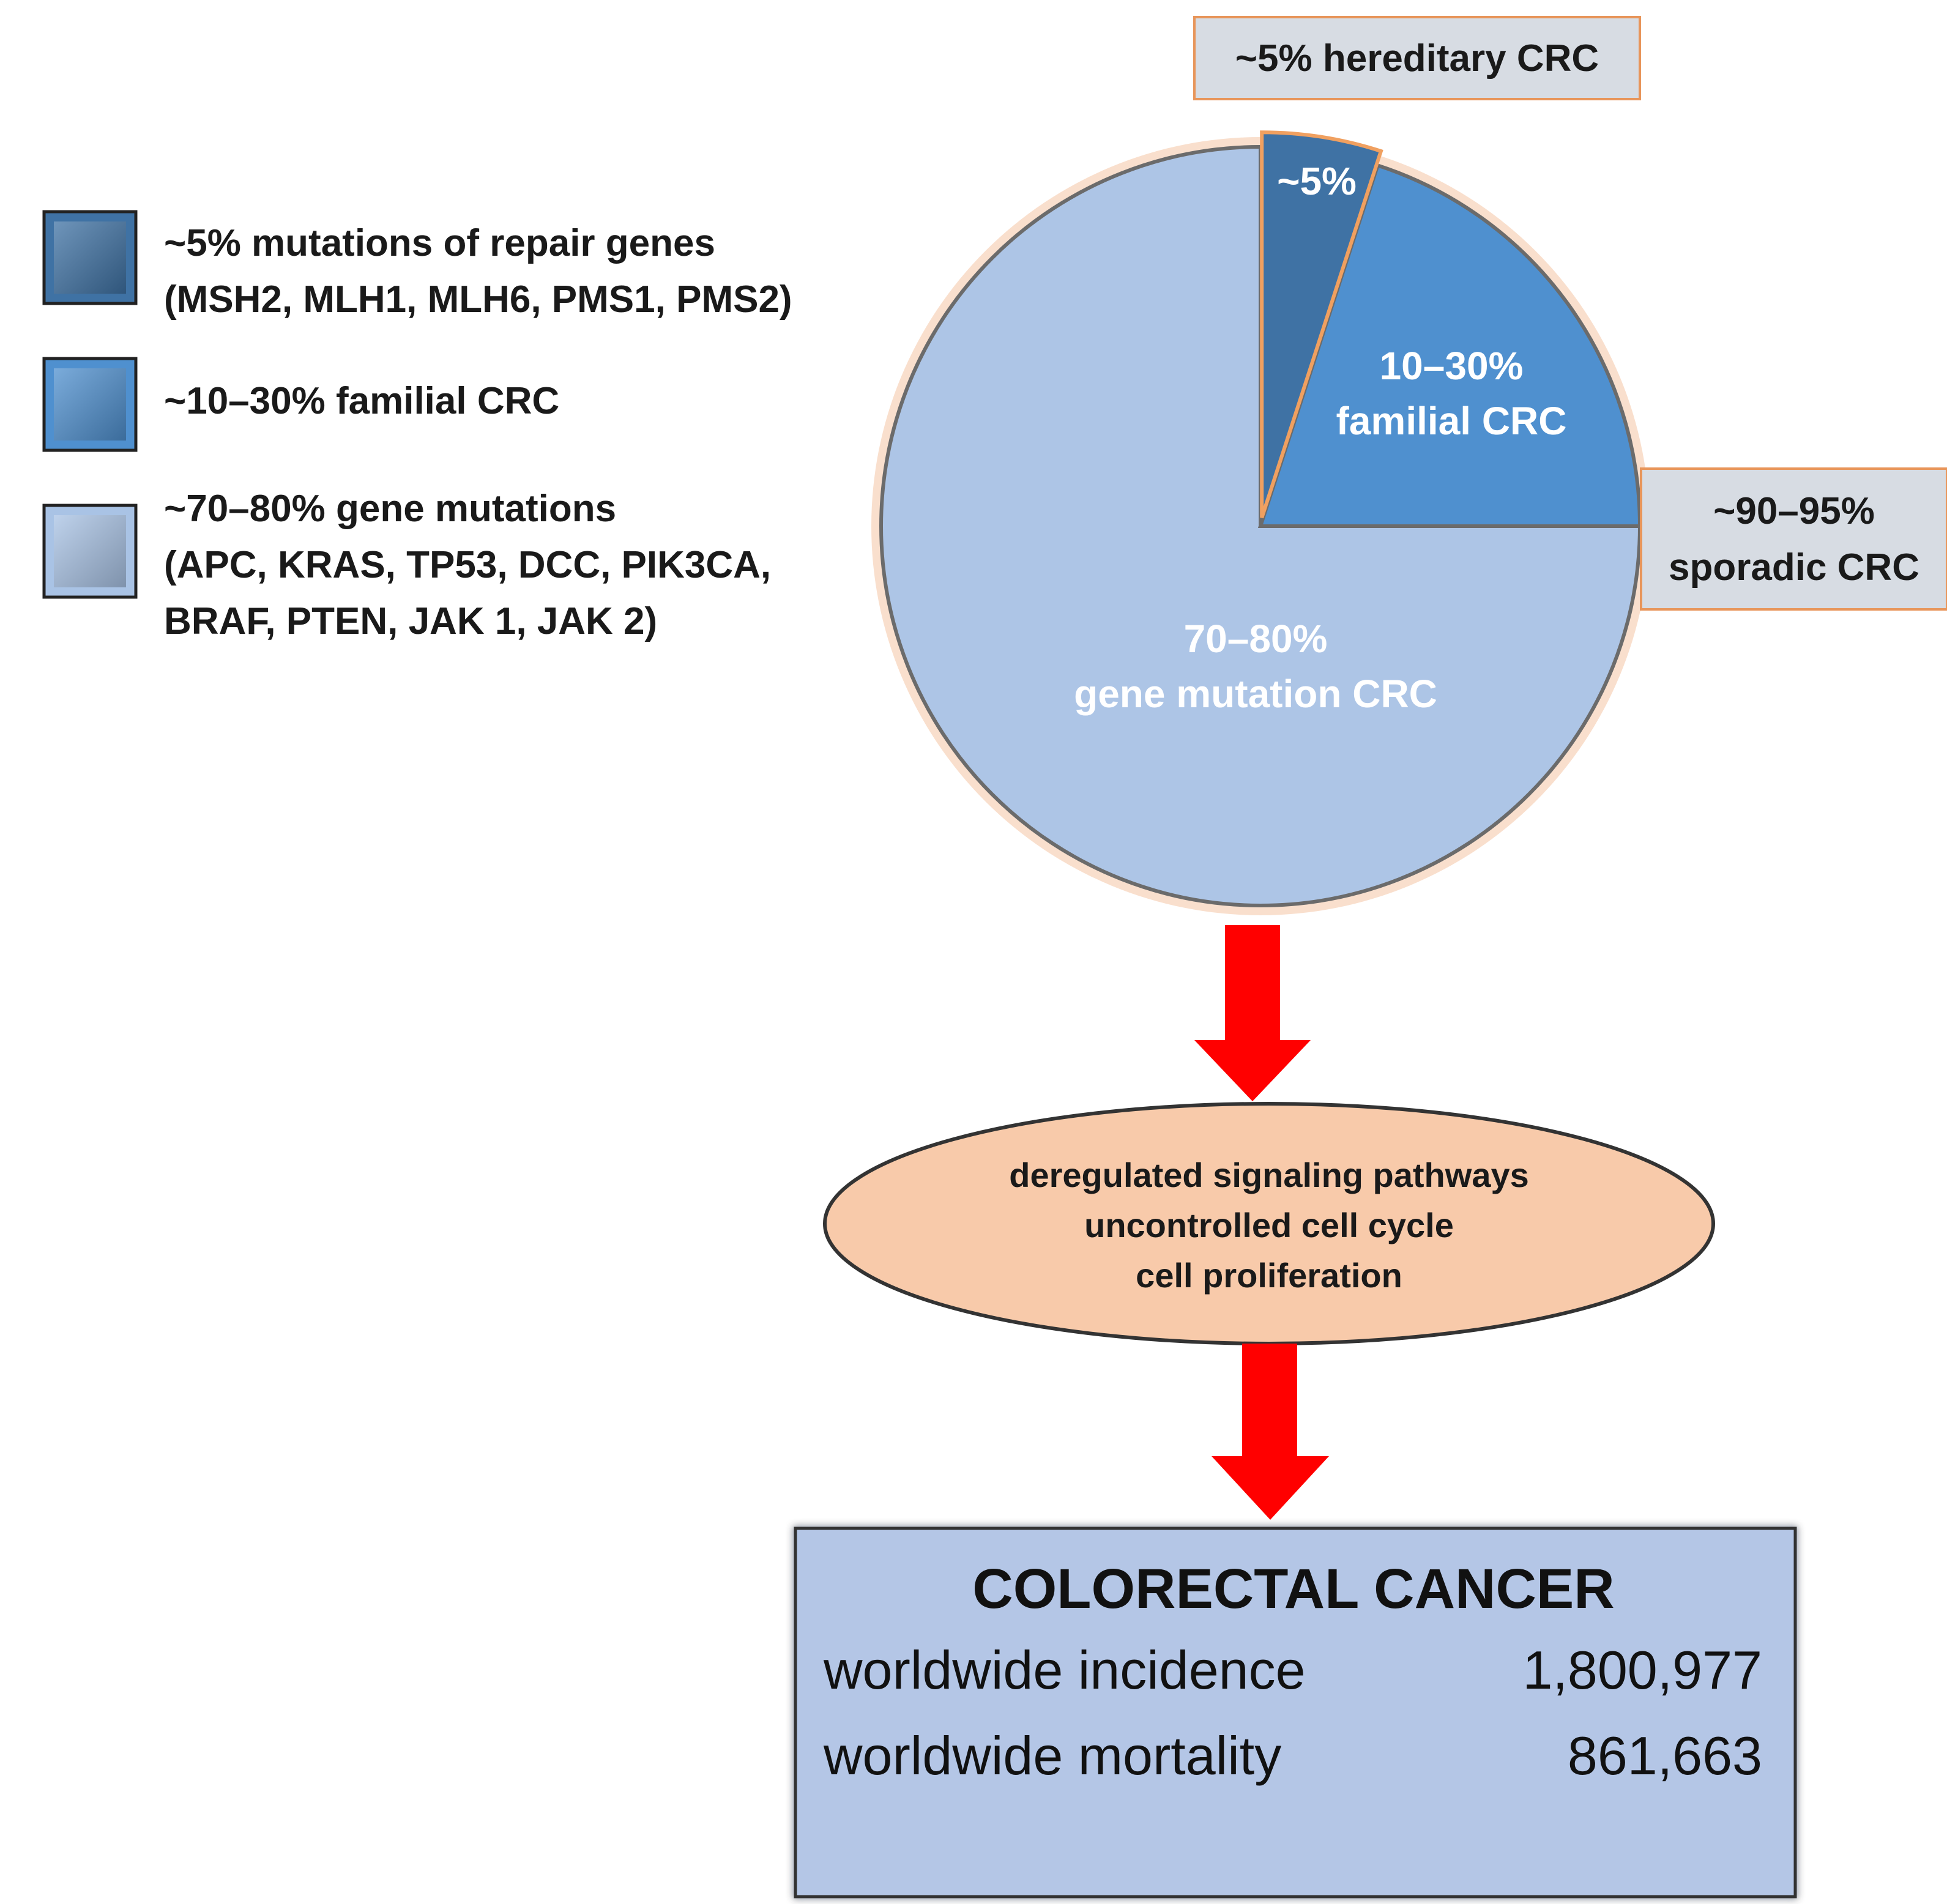 Image resolution: width=1947 pixels, height=1904 pixels. What do you see at coordinates (1293, 1589) in the screenshot?
I see `result-title: COLORECTAL CANCER` at bounding box center [1293, 1589].